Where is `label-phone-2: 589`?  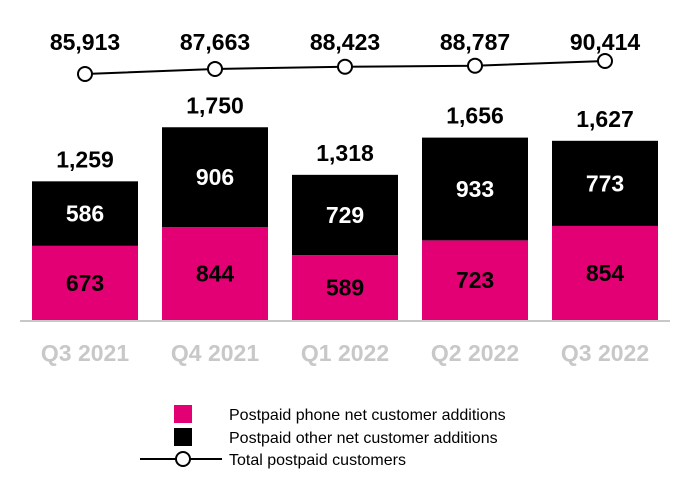
label-phone-2: 589 is located at coordinates (345, 288).